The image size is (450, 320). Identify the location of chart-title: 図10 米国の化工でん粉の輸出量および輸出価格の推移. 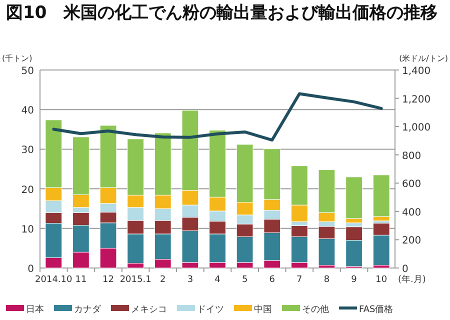
(222, 13).